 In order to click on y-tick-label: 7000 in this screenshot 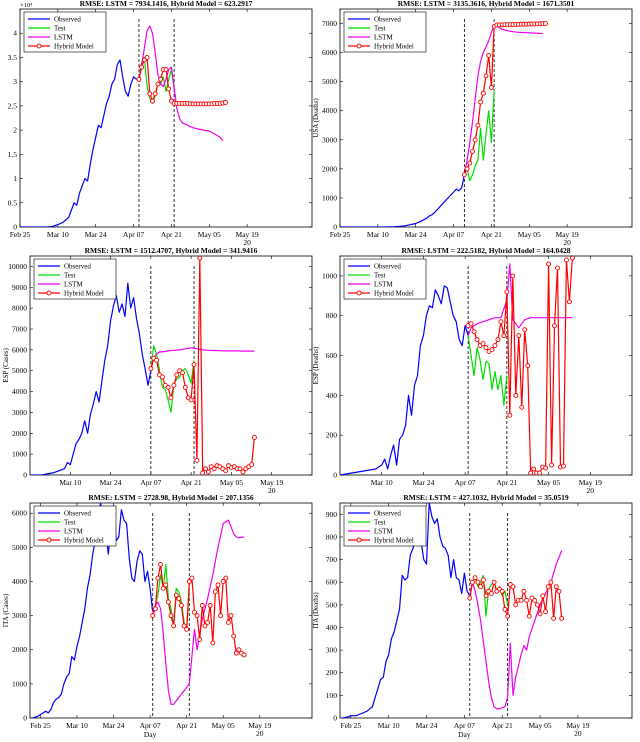, I will do `click(19, 329)`.